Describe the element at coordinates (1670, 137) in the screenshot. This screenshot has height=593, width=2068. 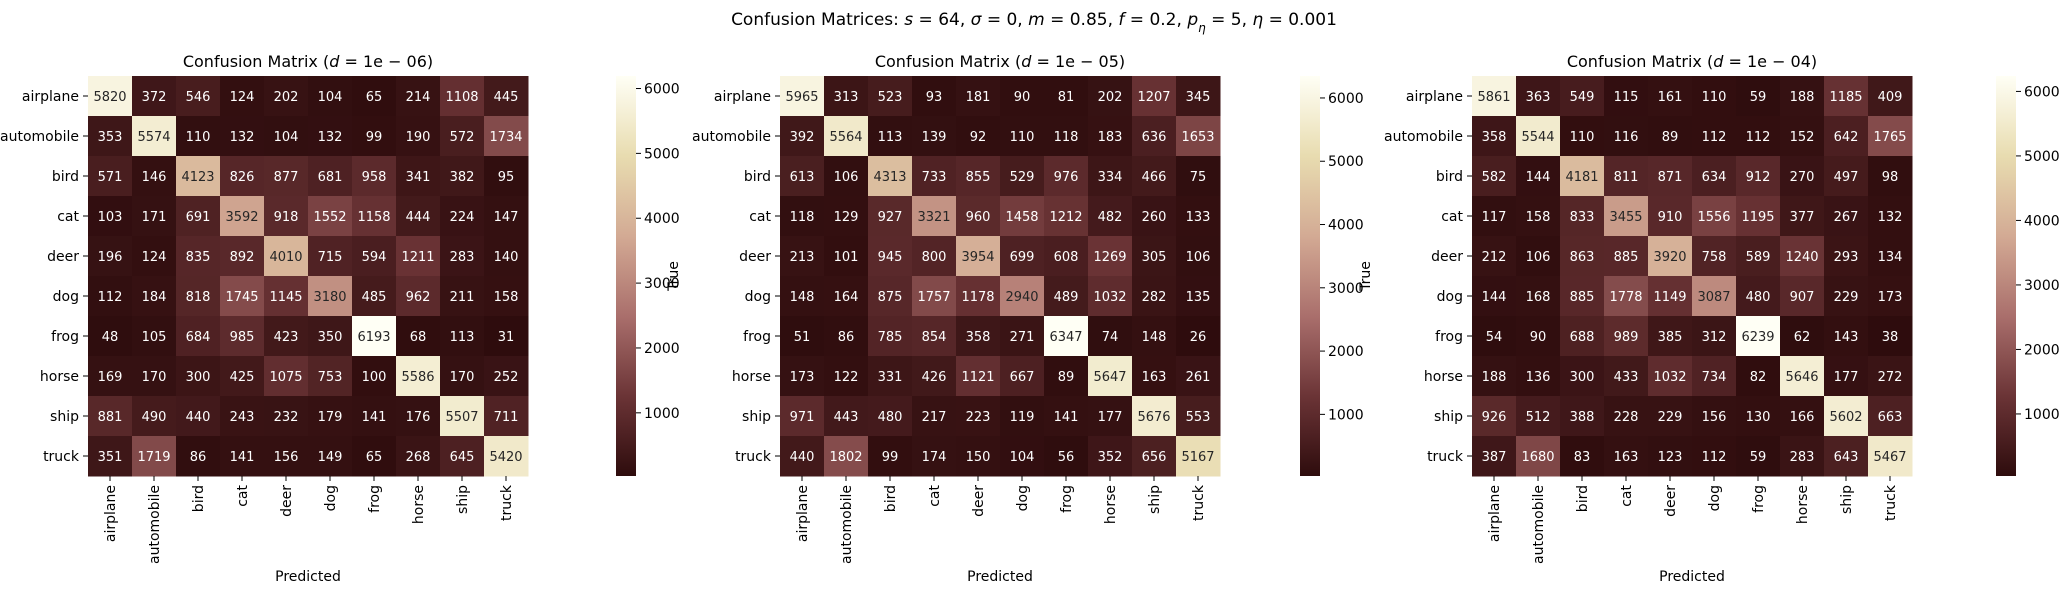
I see `cell-value-label: 89` at that location.